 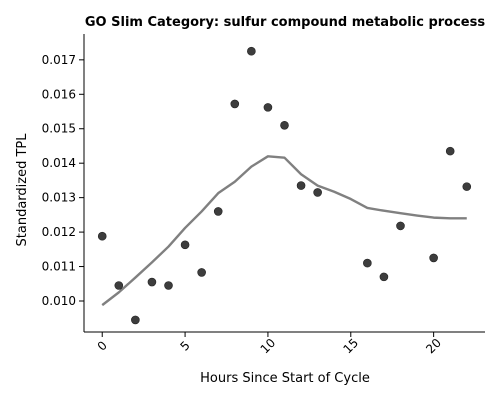 What do you see at coordinates (59, 60) in the screenshot?
I see `y-tick-label: 0.017` at bounding box center [59, 60].